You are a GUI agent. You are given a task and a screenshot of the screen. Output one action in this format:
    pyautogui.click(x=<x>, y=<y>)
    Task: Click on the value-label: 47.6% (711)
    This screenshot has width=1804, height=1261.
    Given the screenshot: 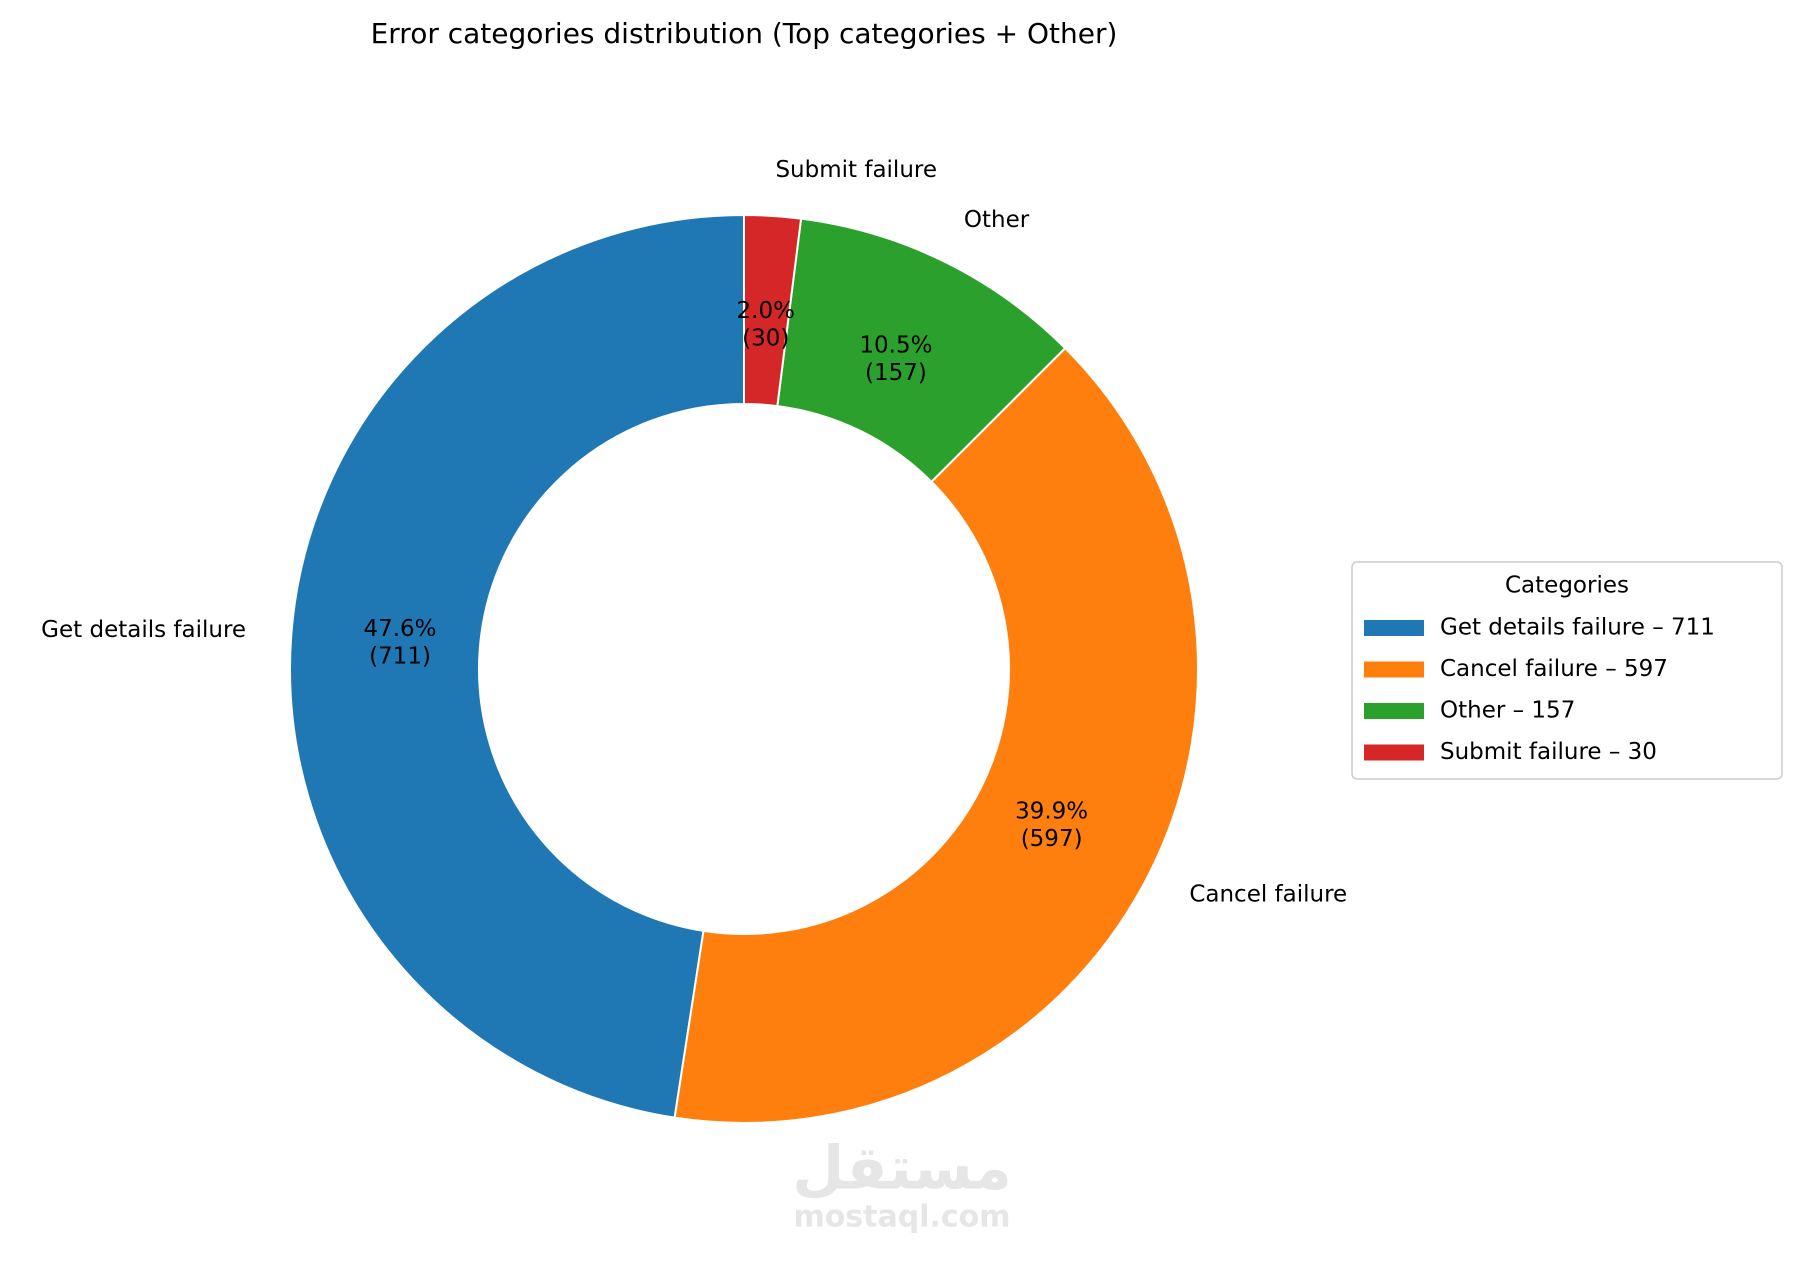 What is the action you would take?
    pyautogui.click(x=399, y=642)
    